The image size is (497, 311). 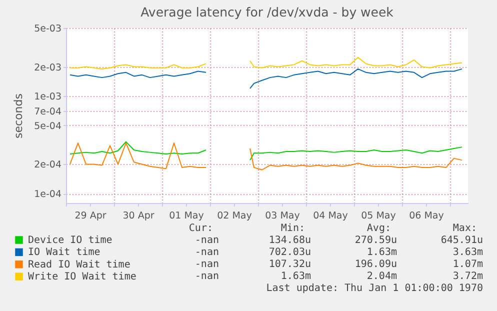 I want to click on text: 1.07m, so click(x=467, y=264).